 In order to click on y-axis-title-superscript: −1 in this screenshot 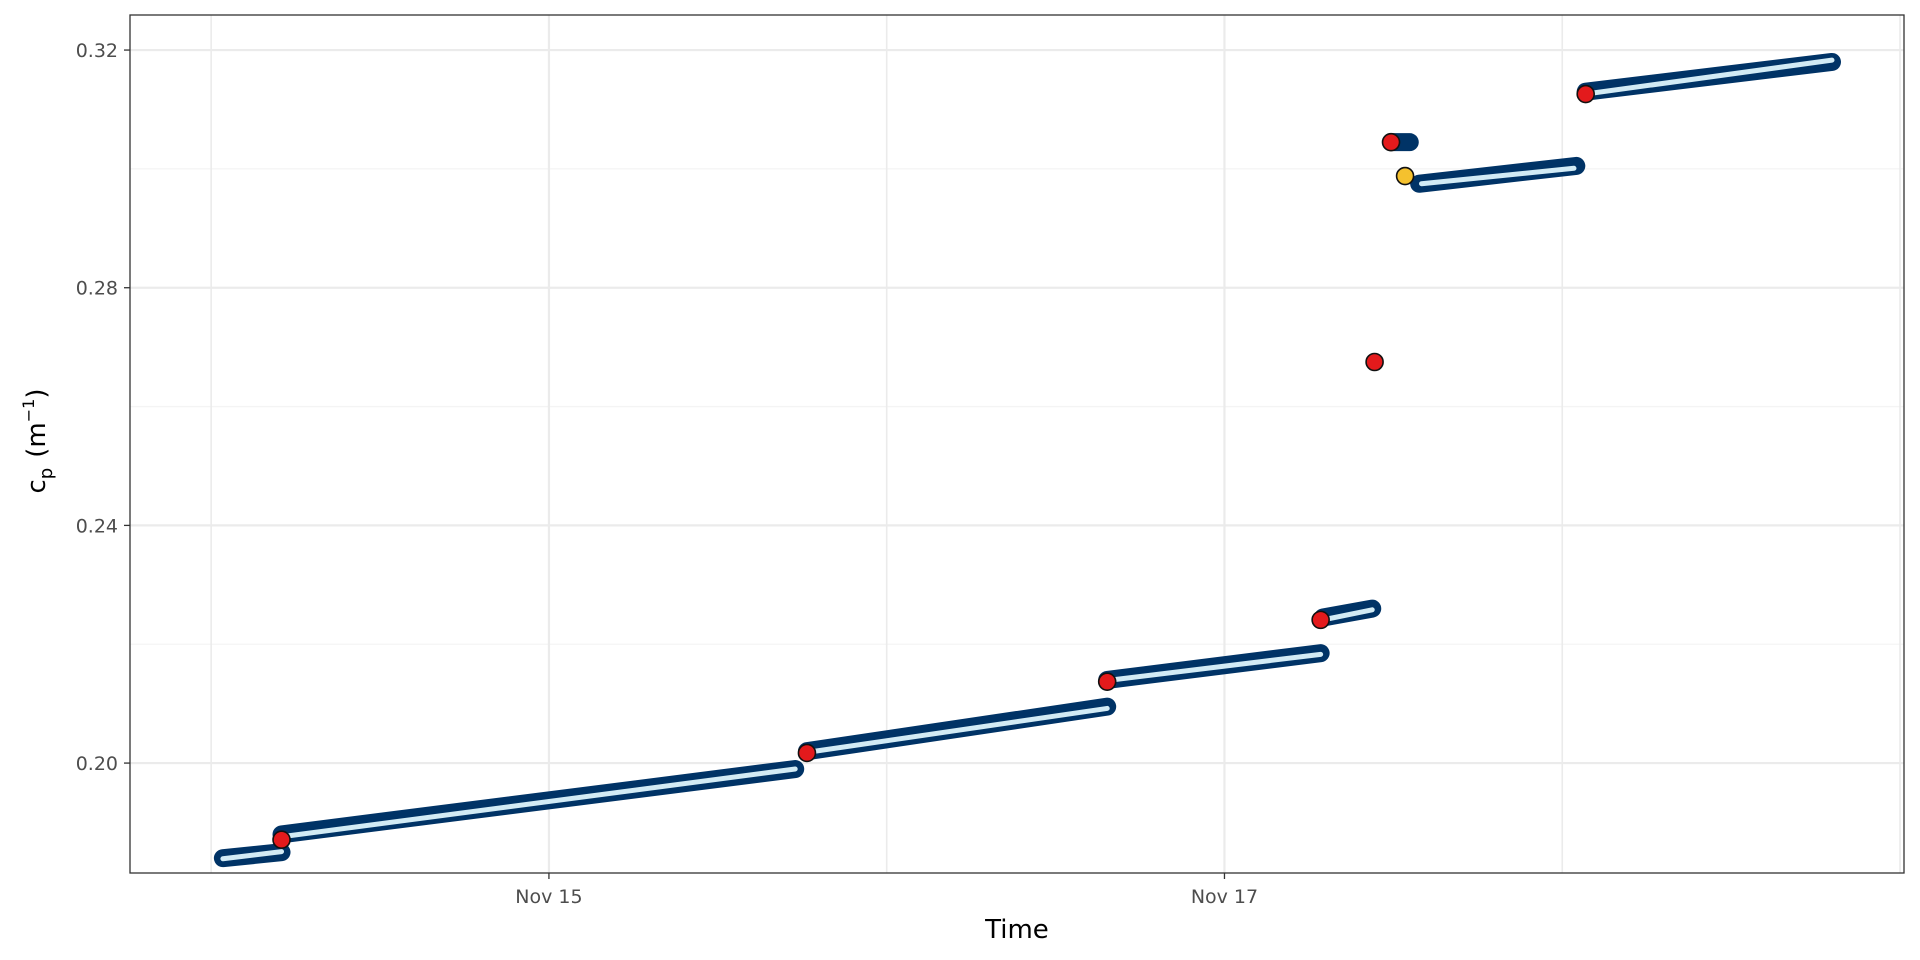, I will do `click(28, 411)`.